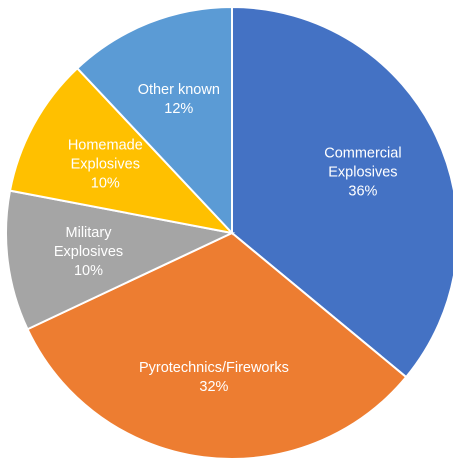  What do you see at coordinates (214, 368) in the screenshot?
I see `pie-category-label: Pyrotechnics/Fireworks` at bounding box center [214, 368].